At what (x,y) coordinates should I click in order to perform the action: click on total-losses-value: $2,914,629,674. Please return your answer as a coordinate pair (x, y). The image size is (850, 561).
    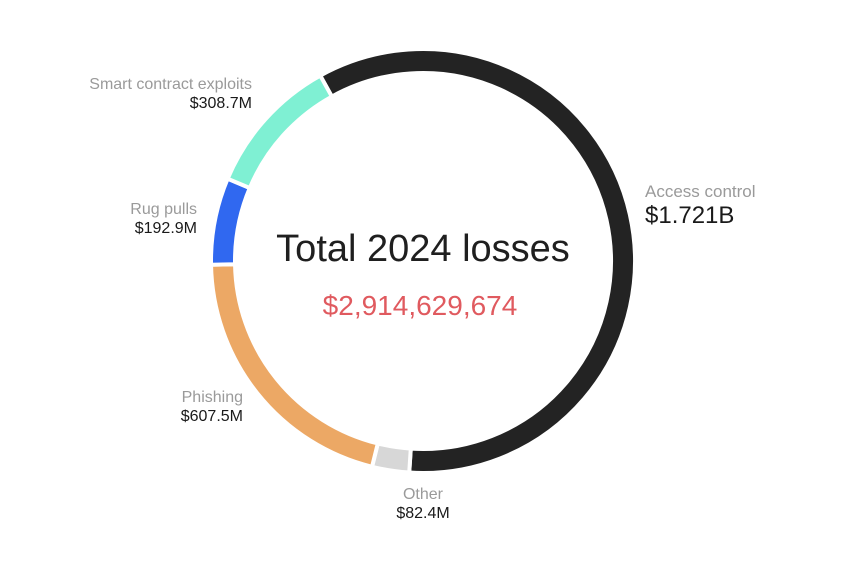
    Looking at the image, I should click on (420, 305).